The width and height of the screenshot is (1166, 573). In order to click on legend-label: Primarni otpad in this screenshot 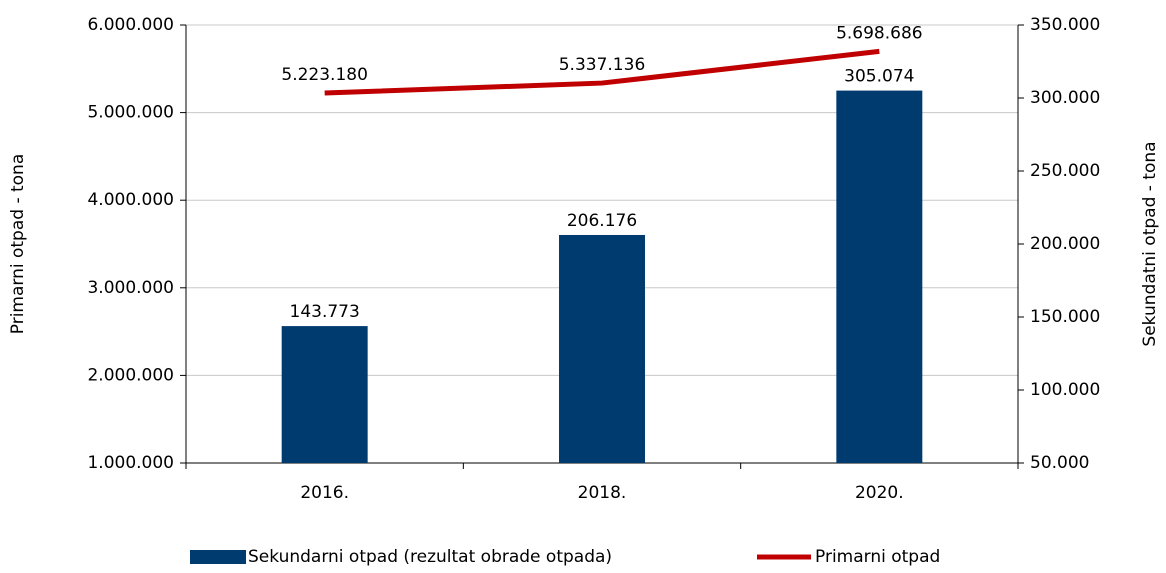, I will do `click(877, 557)`.